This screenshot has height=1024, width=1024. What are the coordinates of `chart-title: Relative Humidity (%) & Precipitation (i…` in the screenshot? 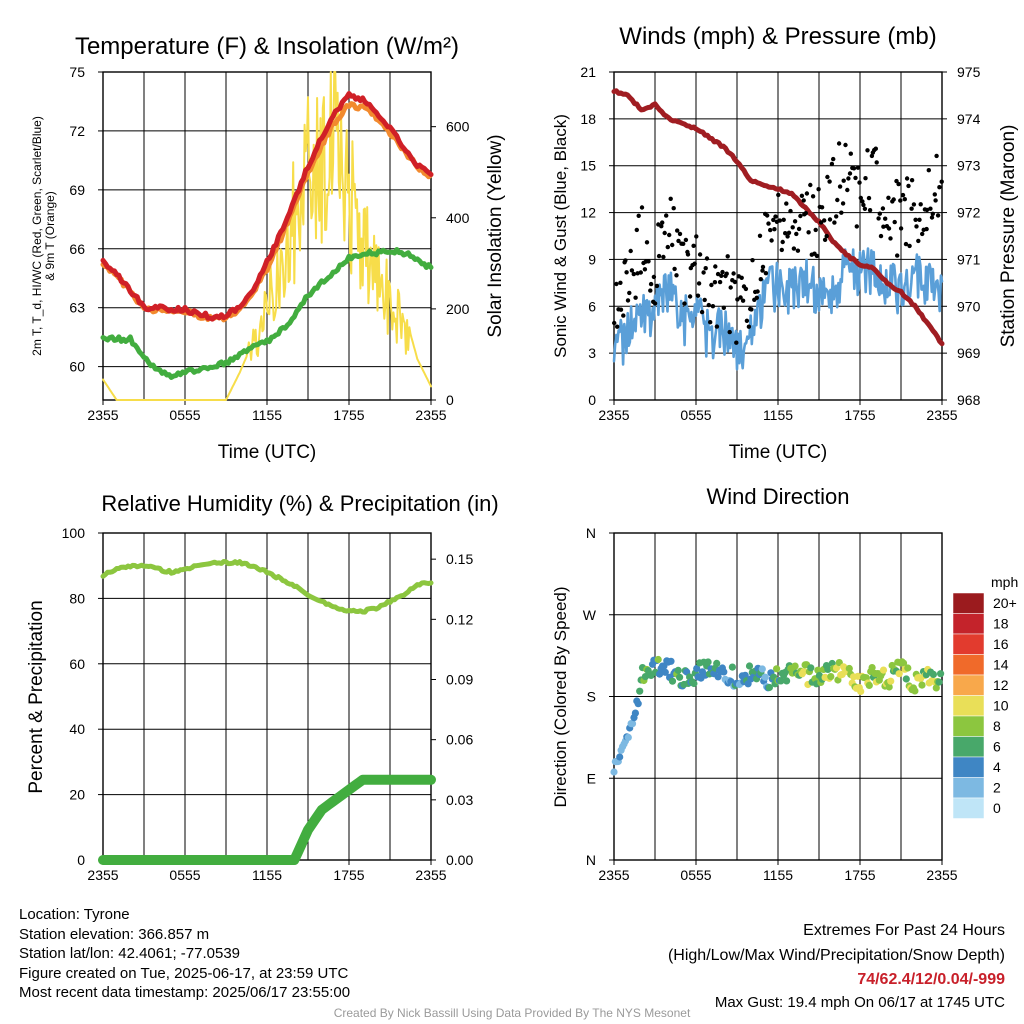 It's located at (299, 503).